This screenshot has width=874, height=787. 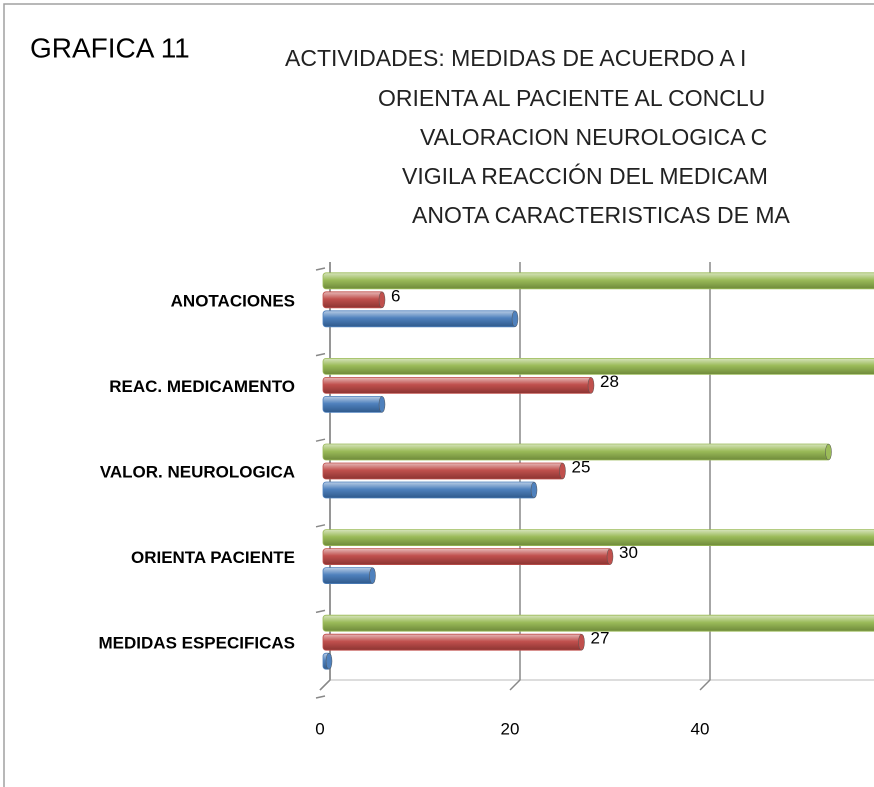 I want to click on subtitle-line: ACTIVIDADES: MEDIDAS DE ACUERDO A I, so click(x=515, y=58).